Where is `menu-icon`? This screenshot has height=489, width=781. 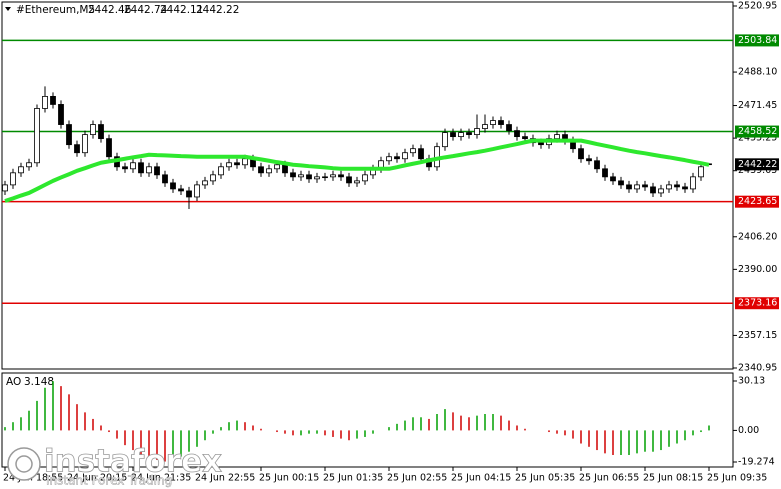 menu-icon is located at coordinates (8, 9).